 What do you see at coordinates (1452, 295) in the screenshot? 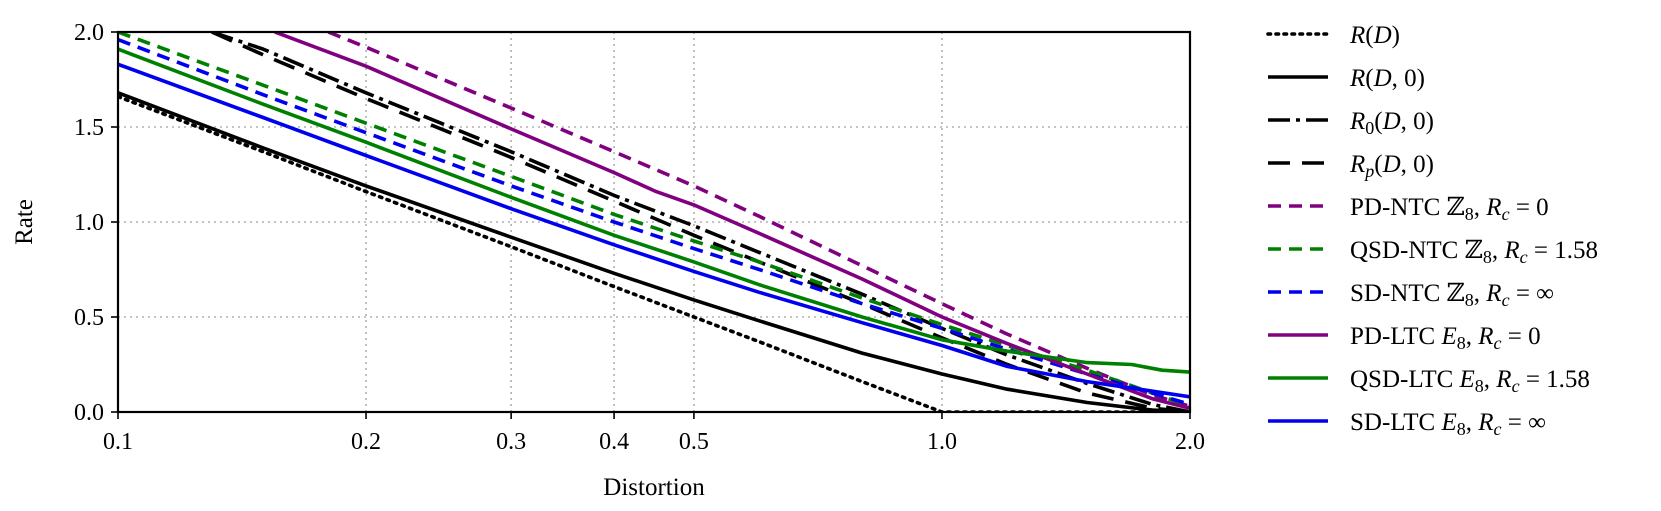
I see `legend-label: SD-NTC ℤ8, Rc = ∞` at bounding box center [1452, 295].